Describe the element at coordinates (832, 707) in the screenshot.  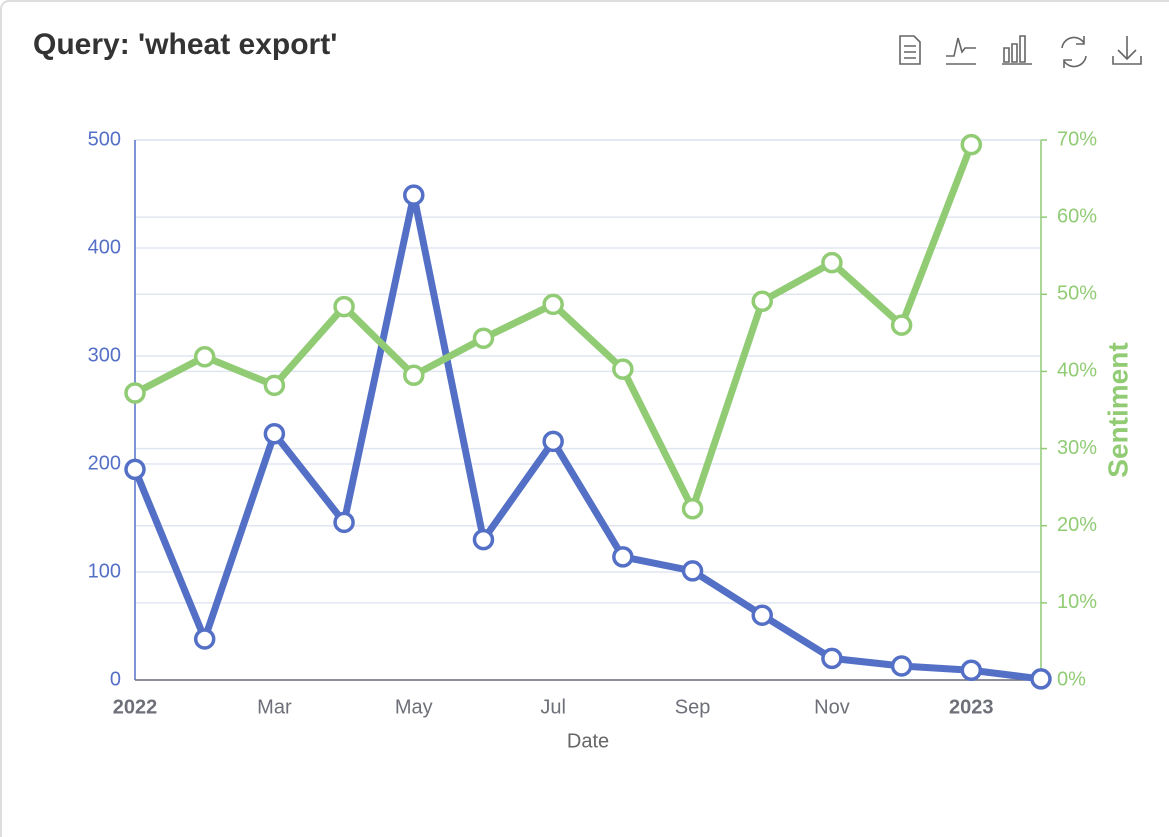
I see `x-tick-label: Nov` at that location.